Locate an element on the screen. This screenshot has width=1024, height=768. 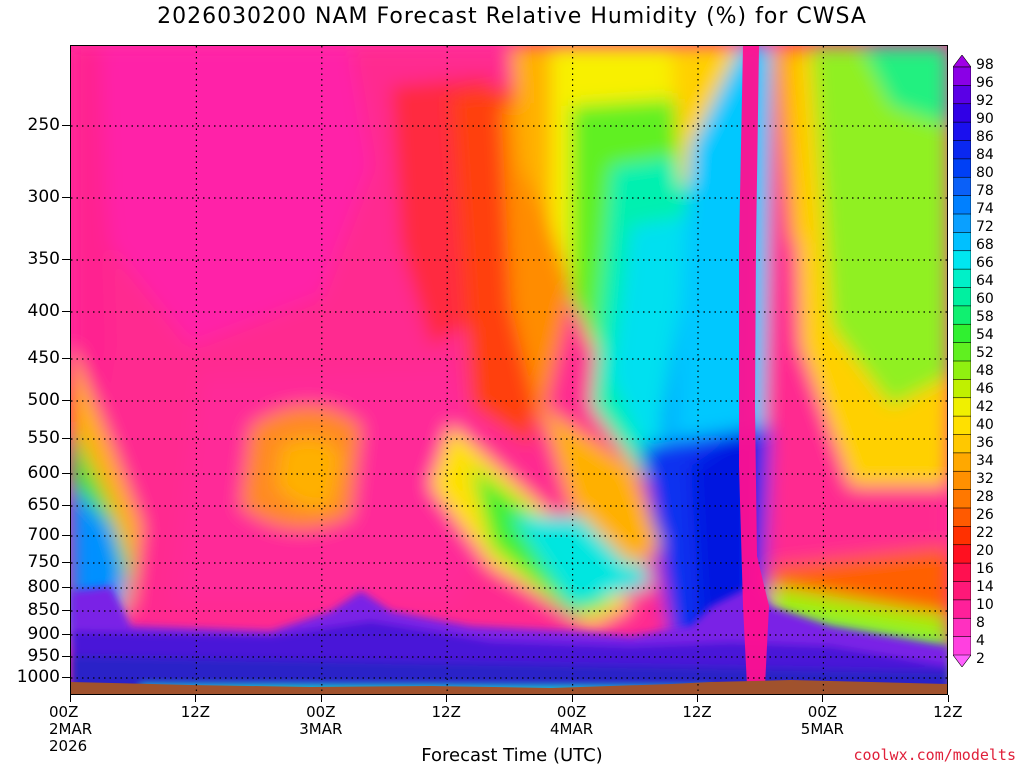
y-tick-label-950: 950 is located at coordinates (43, 656).